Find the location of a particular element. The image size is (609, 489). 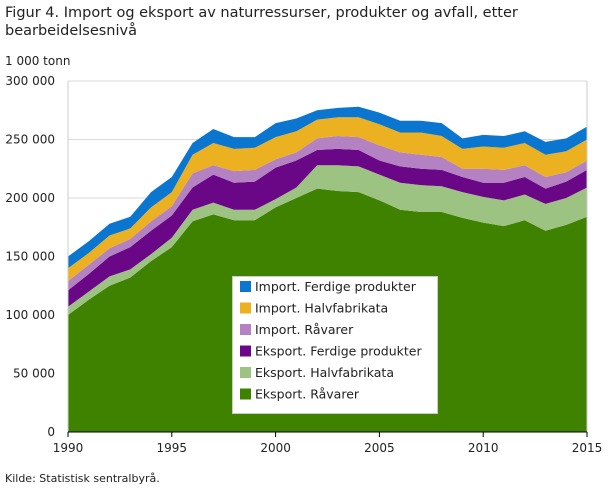

y-axis-unit-label: 1 000 tonn is located at coordinates (38, 61).